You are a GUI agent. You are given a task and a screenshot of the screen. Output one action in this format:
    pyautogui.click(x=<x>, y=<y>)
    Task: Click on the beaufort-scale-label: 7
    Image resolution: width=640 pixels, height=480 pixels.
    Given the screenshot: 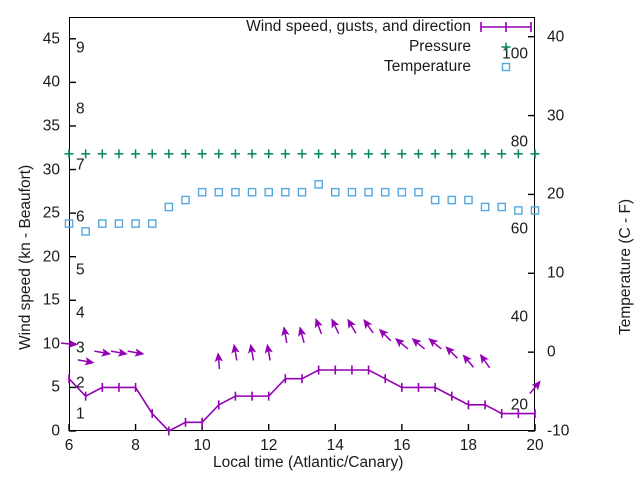 What is the action you would take?
    pyautogui.click(x=80, y=165)
    